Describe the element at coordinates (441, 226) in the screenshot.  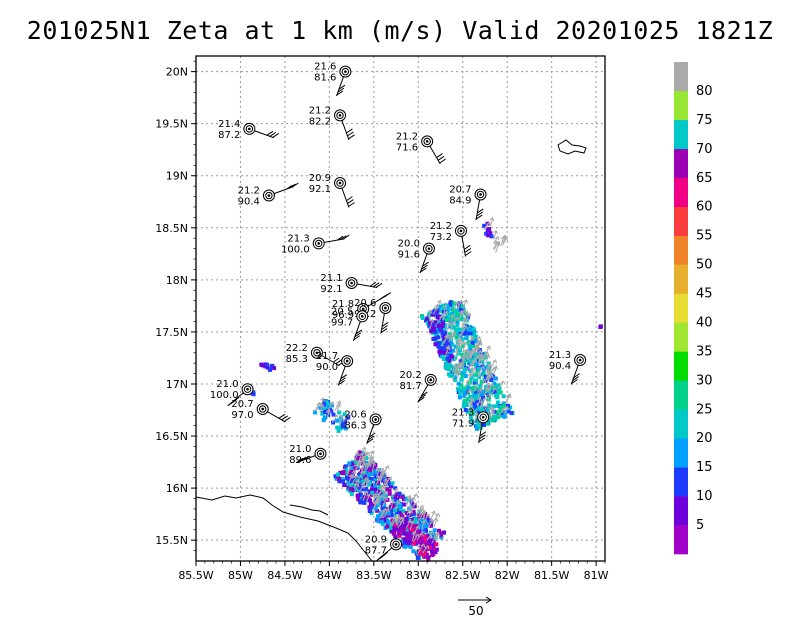
I see `station-label-top: 21.2` at that location.